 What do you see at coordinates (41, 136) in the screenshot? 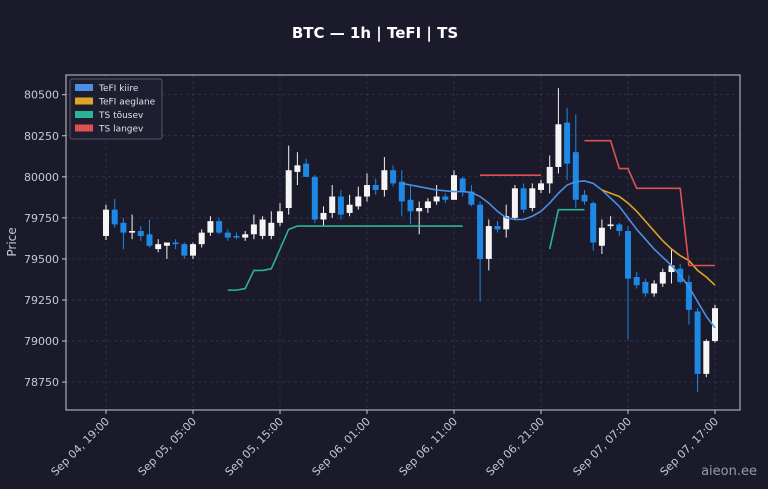
I see `y-tick-label: 80250` at bounding box center [41, 136].